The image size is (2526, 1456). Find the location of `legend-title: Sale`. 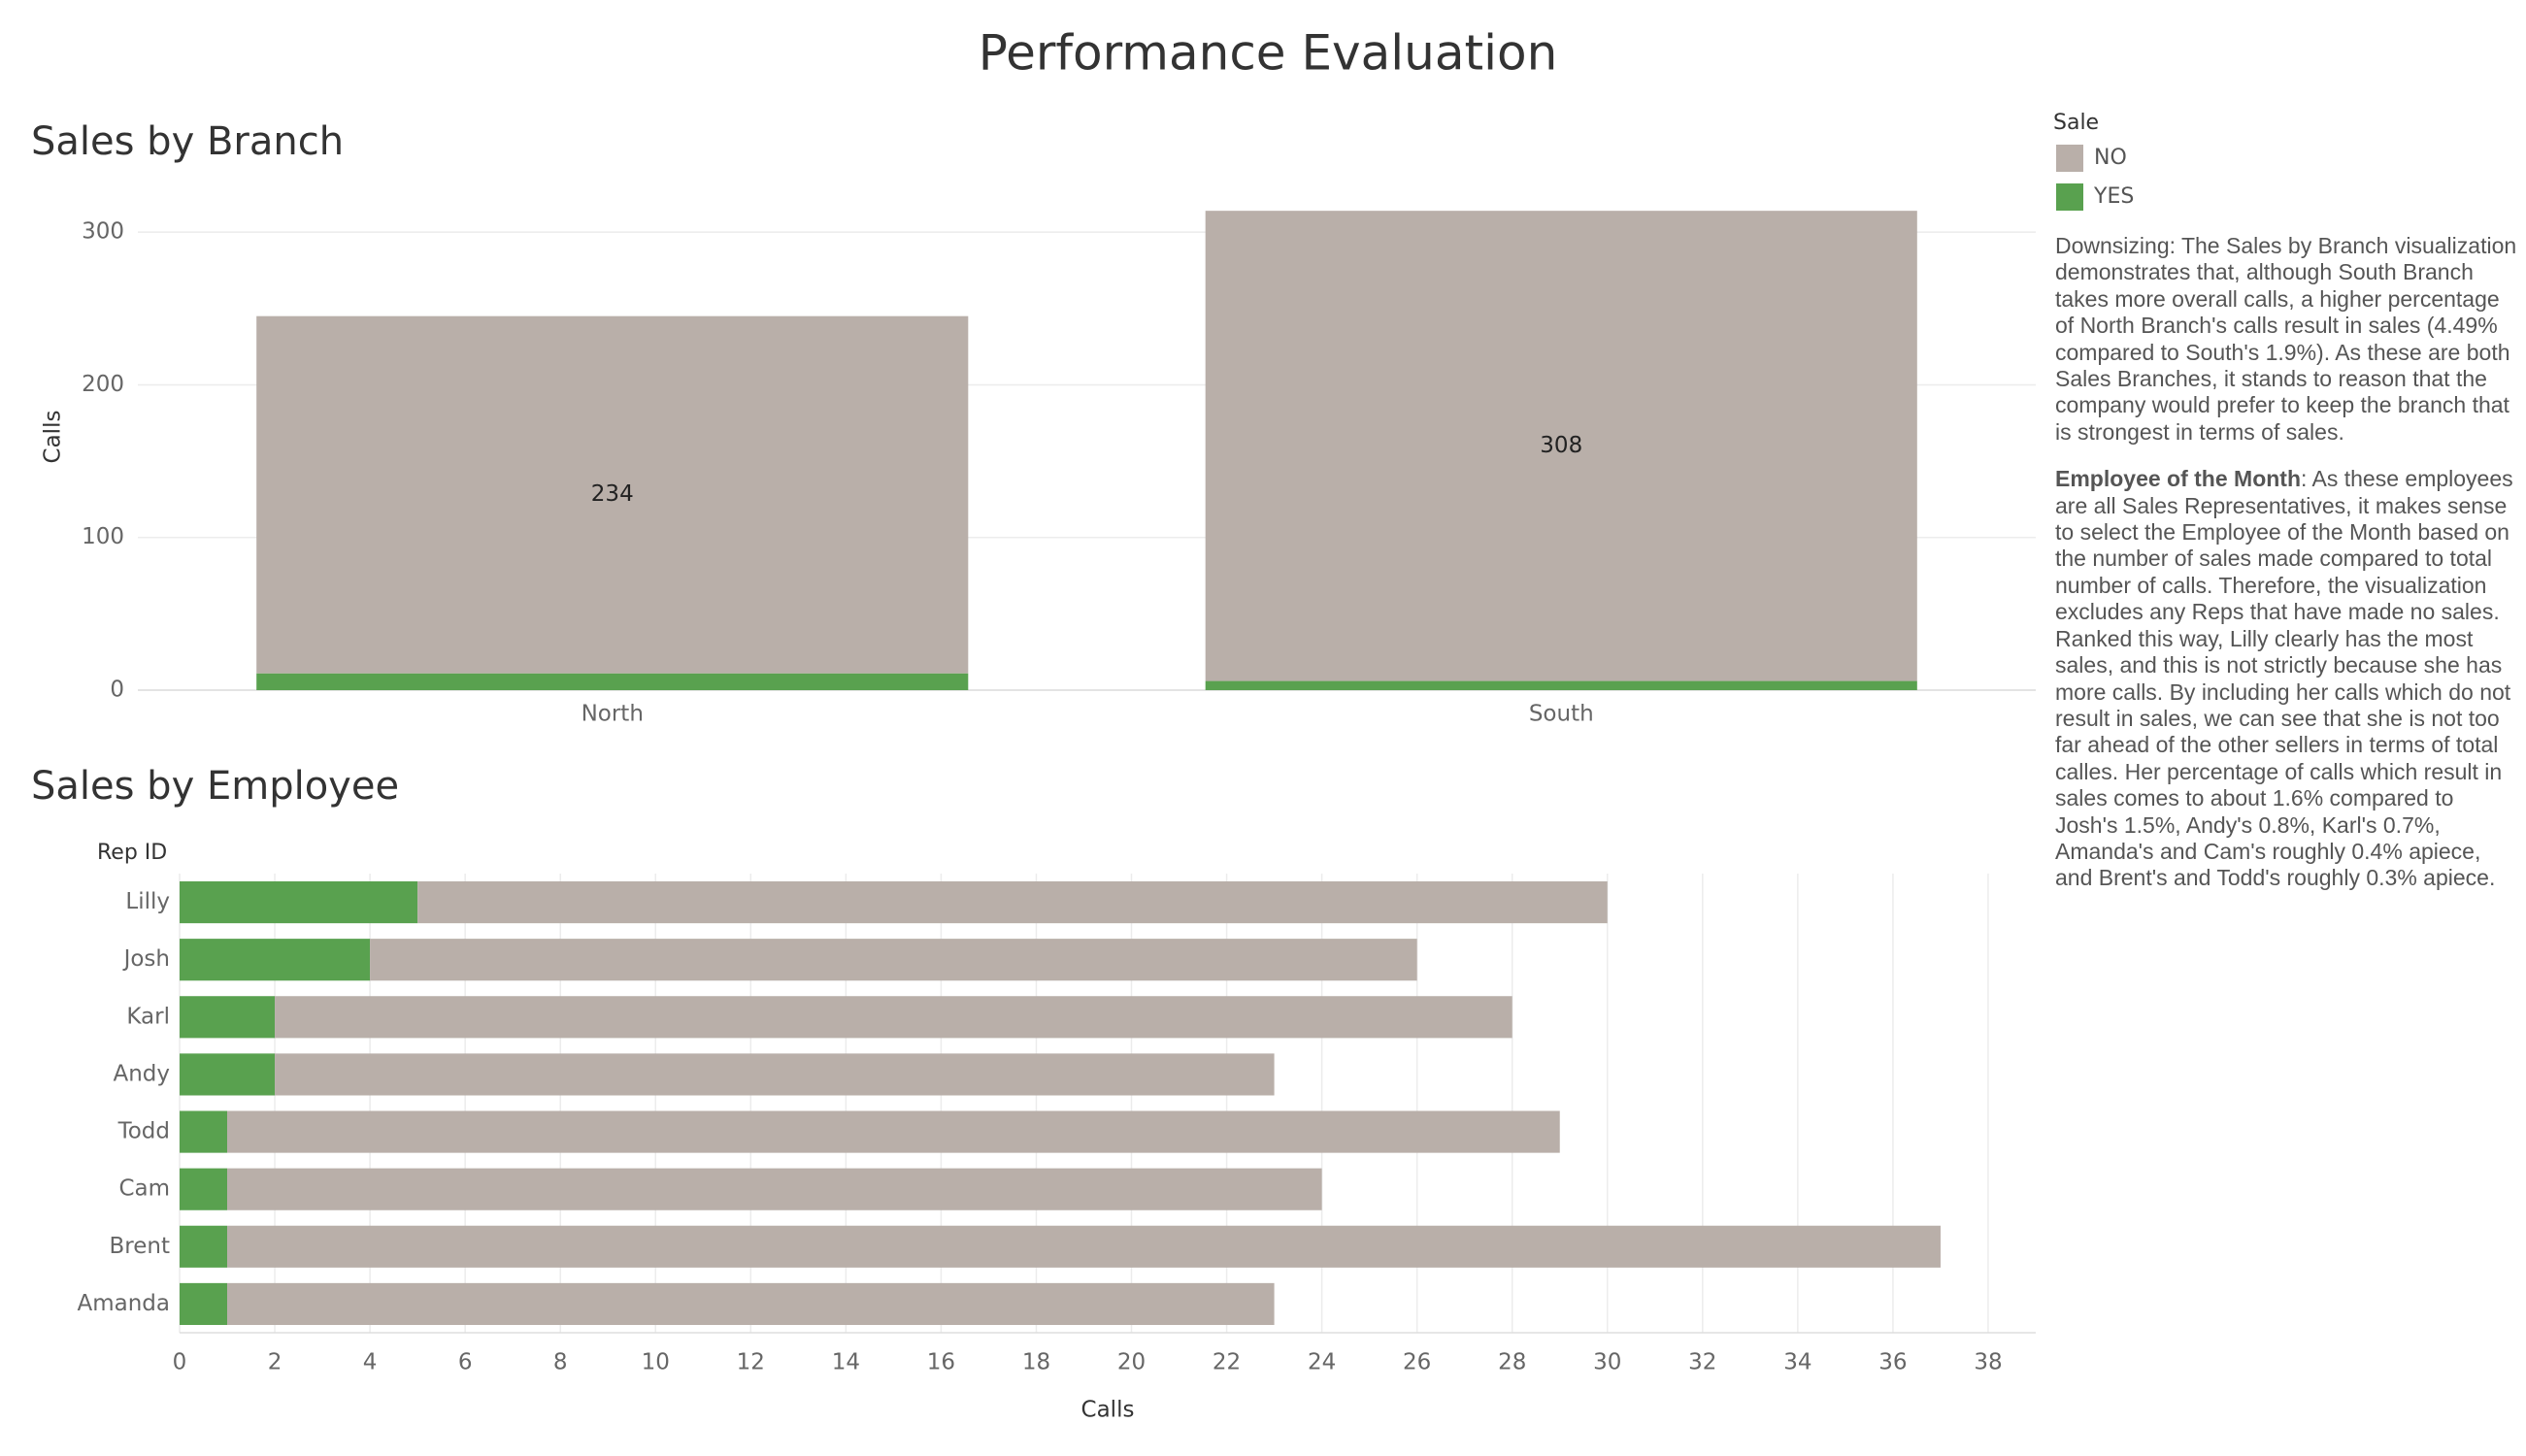

legend-title: Sale is located at coordinates (2076, 123).